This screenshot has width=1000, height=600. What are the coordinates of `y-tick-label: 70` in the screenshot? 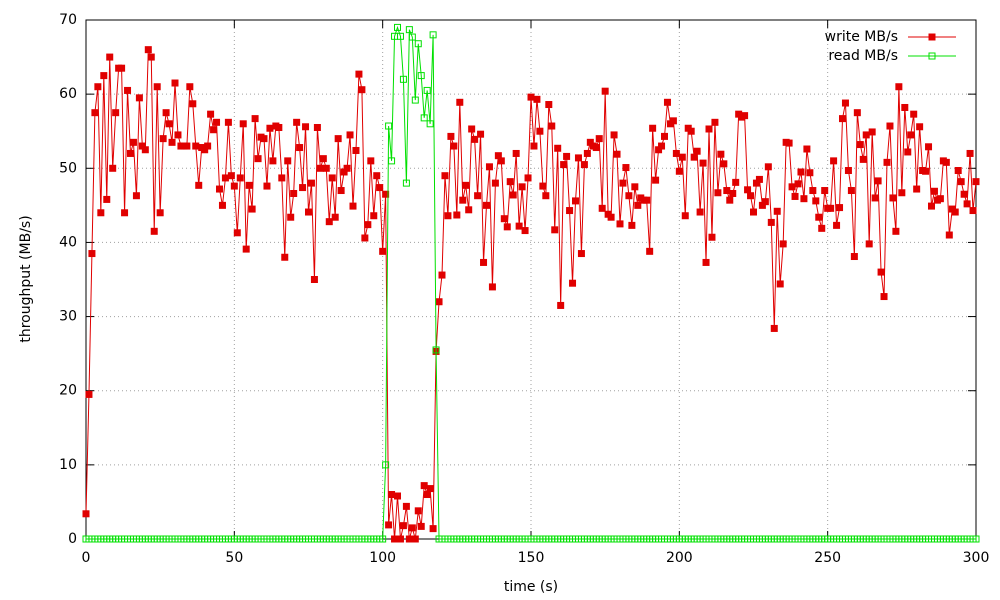 It's located at (68, 20).